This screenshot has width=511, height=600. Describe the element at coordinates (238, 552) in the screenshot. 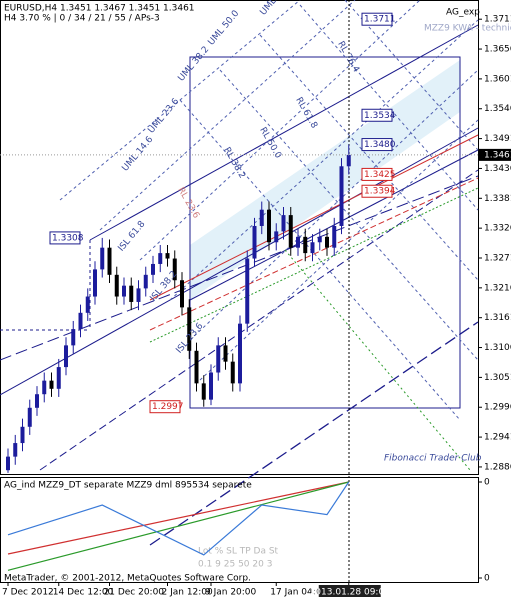

I see `annotation: Lot % SL TP Da St` at that location.